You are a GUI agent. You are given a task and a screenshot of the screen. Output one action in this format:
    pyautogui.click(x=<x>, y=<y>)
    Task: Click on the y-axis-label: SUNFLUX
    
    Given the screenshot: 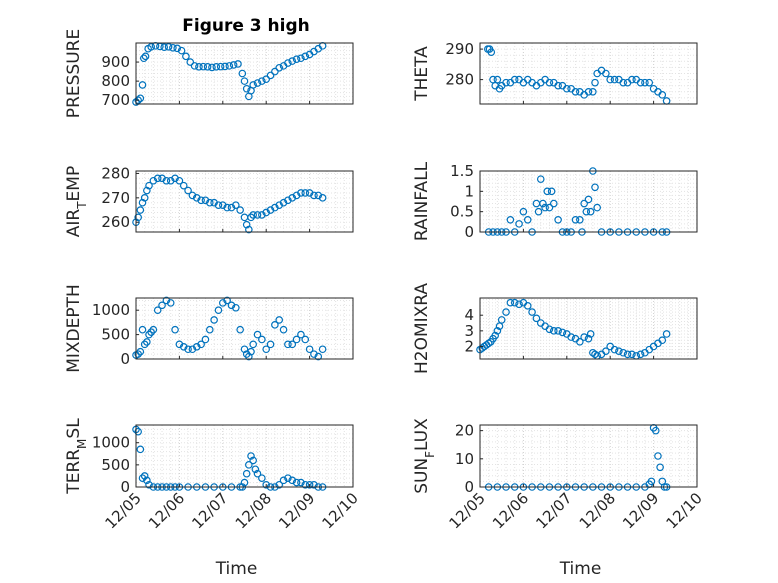 What is the action you would take?
    pyautogui.click(x=424, y=456)
    